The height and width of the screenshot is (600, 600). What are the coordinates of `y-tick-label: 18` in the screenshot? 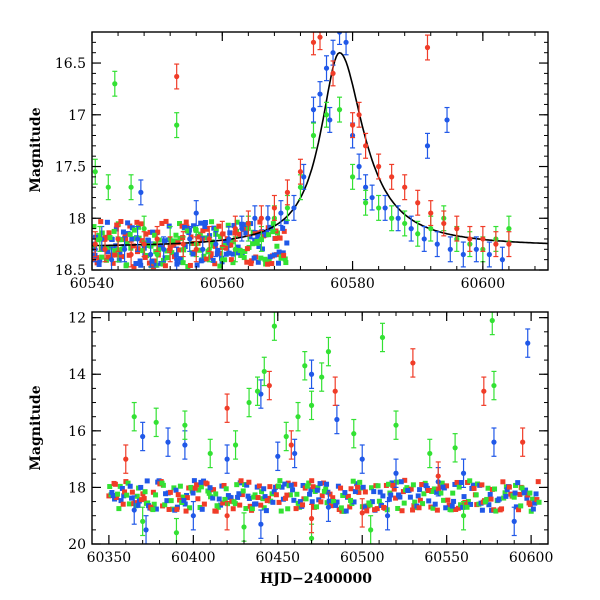 It's located at (77, 219).